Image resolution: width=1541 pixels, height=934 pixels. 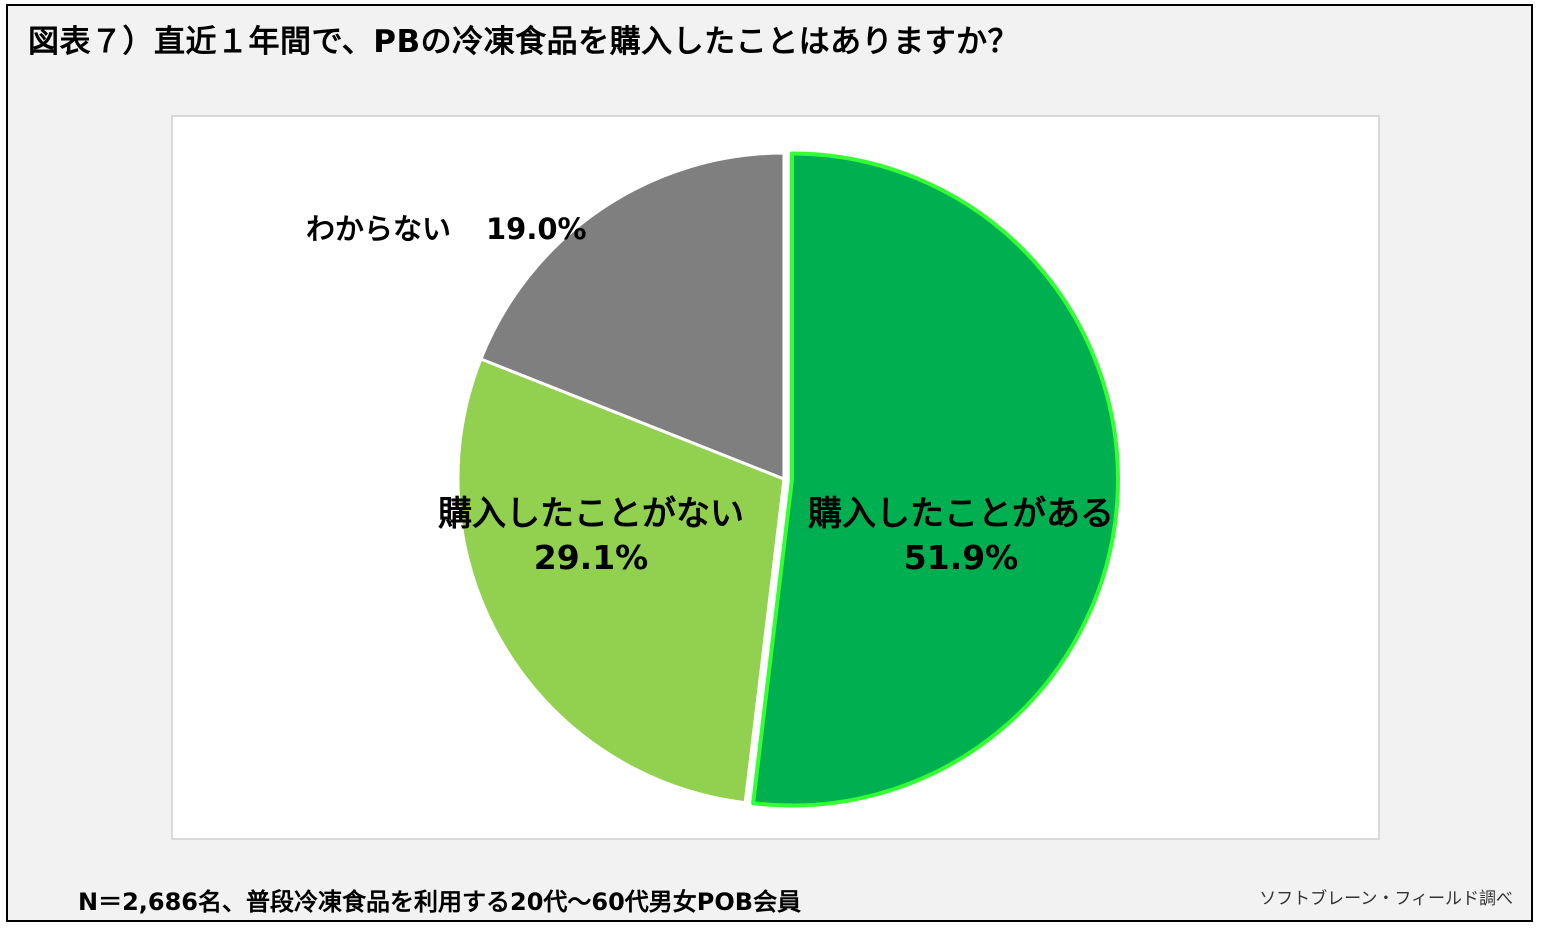 I want to click on slice-value-unknown: 19.0%, so click(x=536, y=229).